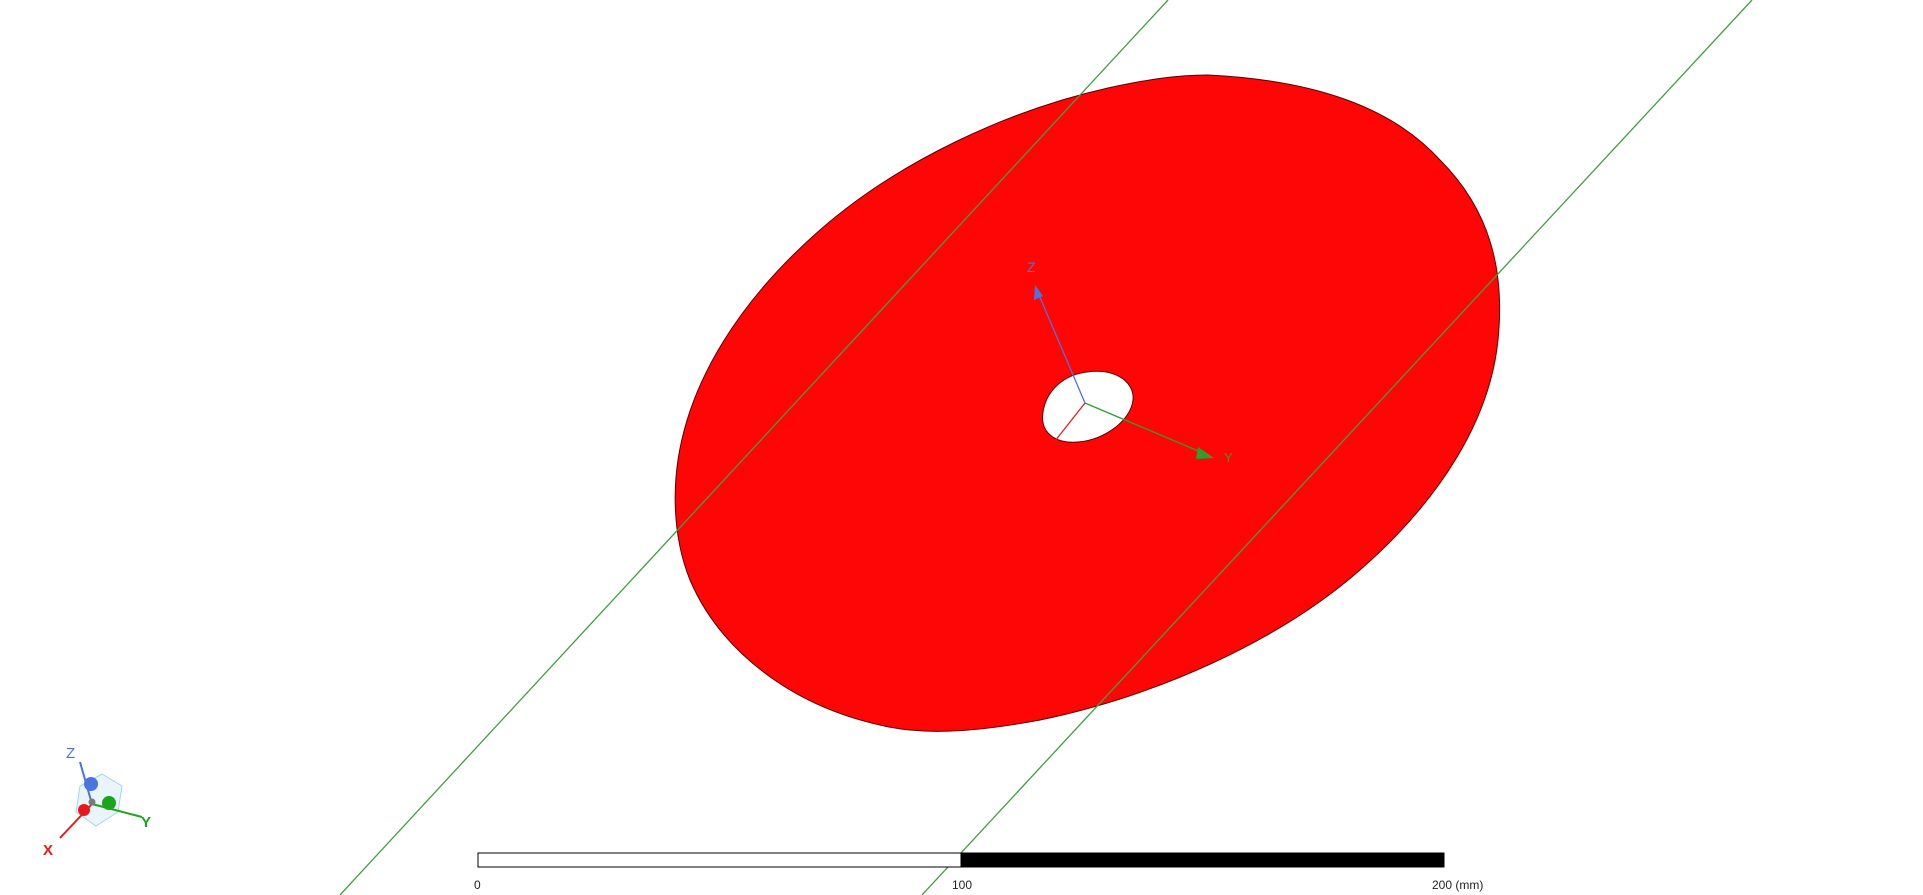 Image resolution: width=1923 pixels, height=895 pixels. What do you see at coordinates (1202, 860) in the screenshot?
I see `scale-bar-segment-dark` at bounding box center [1202, 860].